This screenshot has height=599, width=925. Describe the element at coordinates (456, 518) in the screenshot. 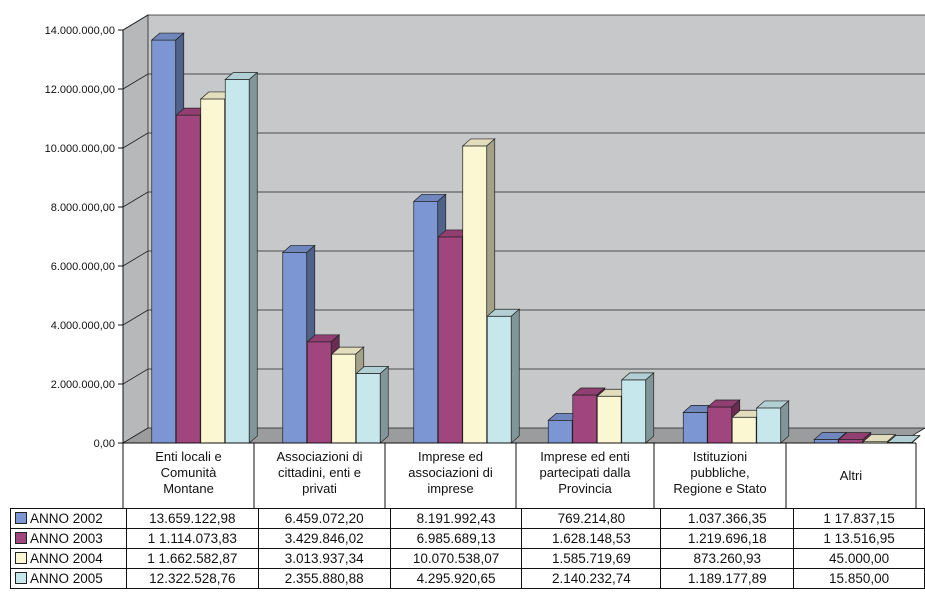

I see `data-cell: 8.191.992,43` at that location.